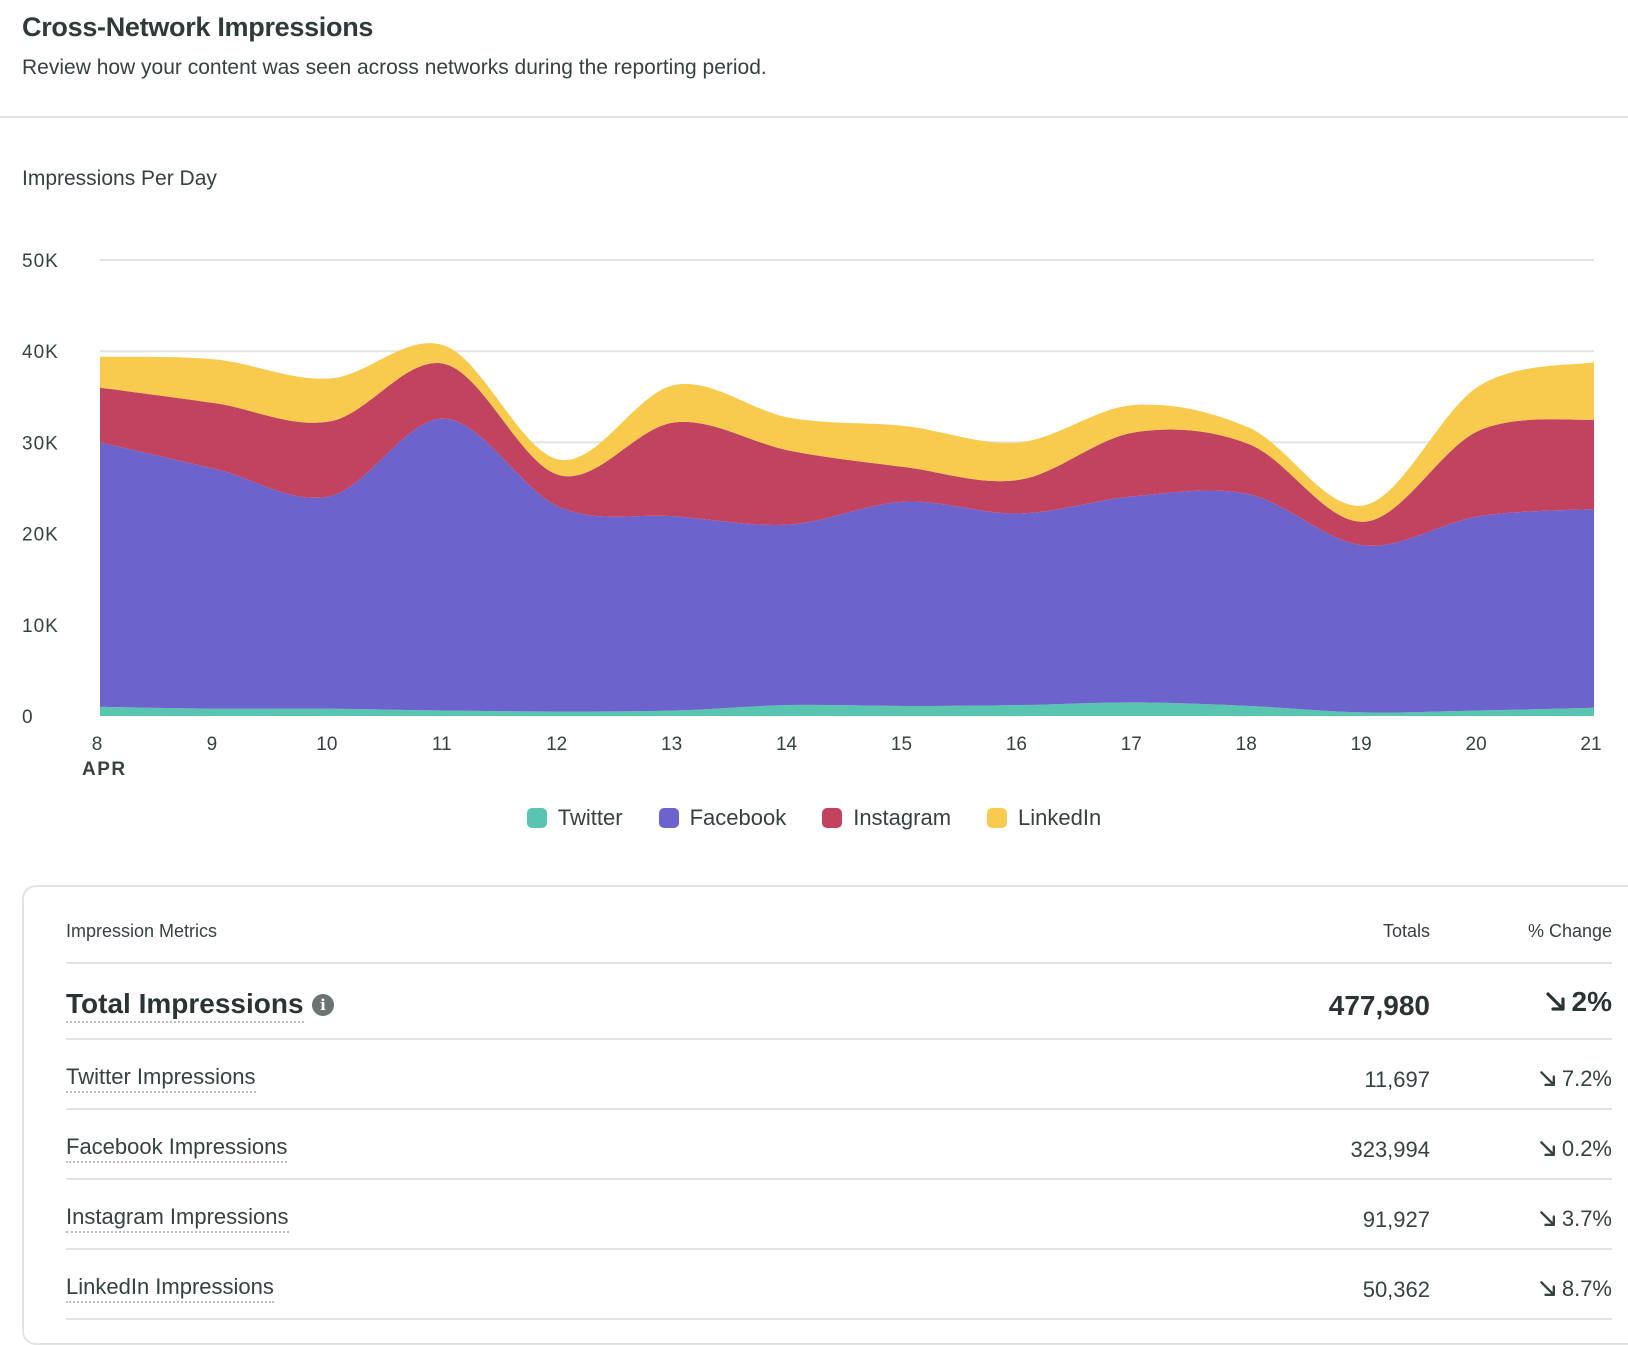 The height and width of the screenshot is (1345, 1628). What do you see at coordinates (847, 709) in the screenshot?
I see `area-series-twitter` at bounding box center [847, 709].